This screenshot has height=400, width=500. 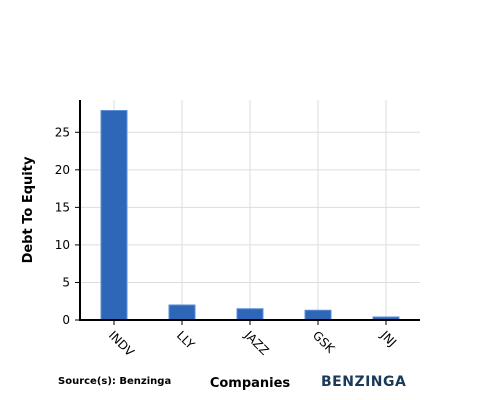 What do you see at coordinates (121, 343) in the screenshot?
I see `x-tick-label-indv: INDV` at bounding box center [121, 343].